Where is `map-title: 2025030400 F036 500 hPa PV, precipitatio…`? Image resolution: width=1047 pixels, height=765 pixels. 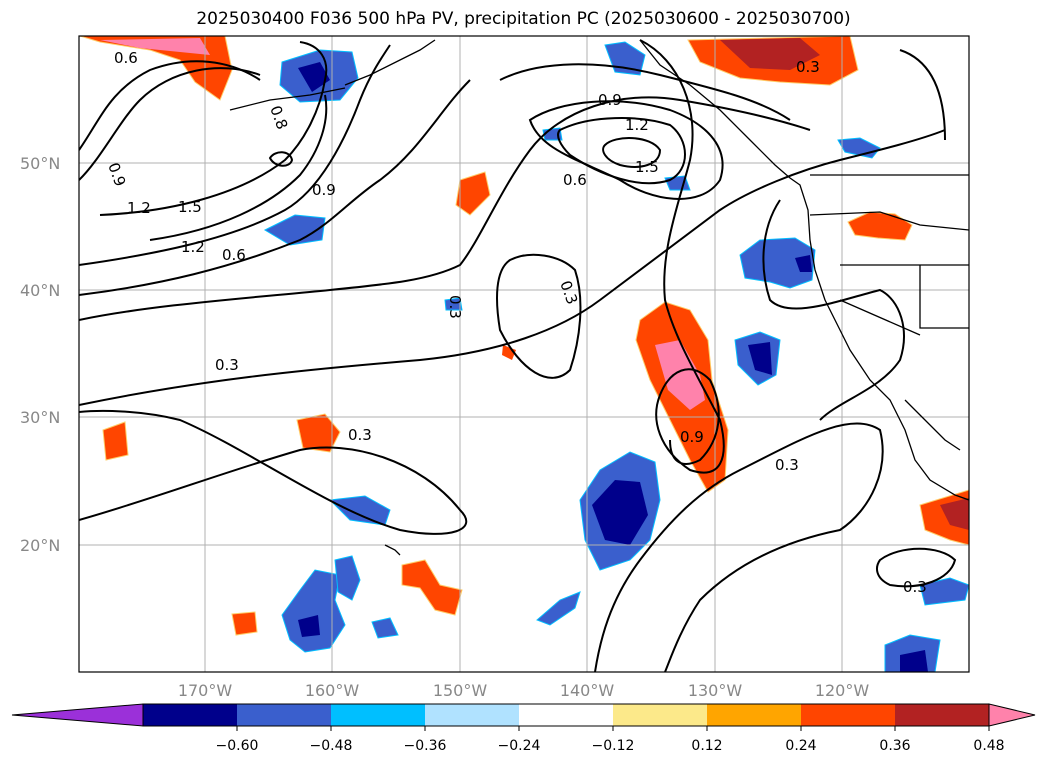
map-title: 2025030400 F036 500 hPa PV, precipitatio… is located at coordinates (523, 19).